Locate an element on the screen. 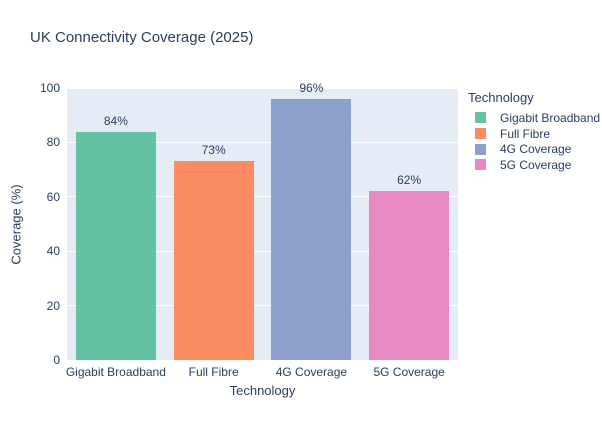 The width and height of the screenshot is (602, 430). y-tick-label: 40 is located at coordinates (53, 251).